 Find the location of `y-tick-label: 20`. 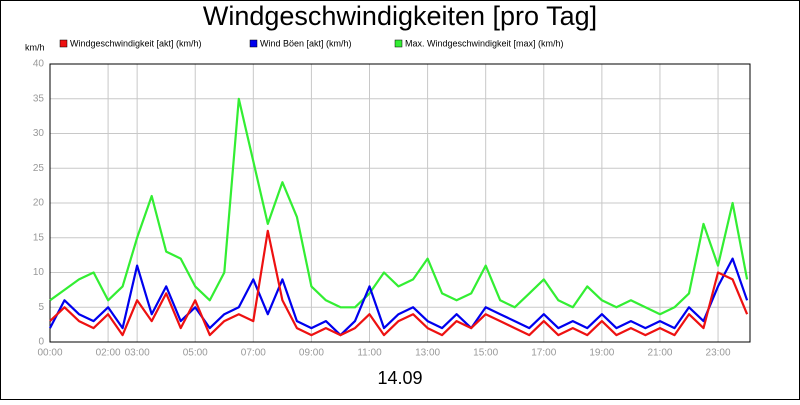

y-tick-label: 20 is located at coordinates (39, 203).